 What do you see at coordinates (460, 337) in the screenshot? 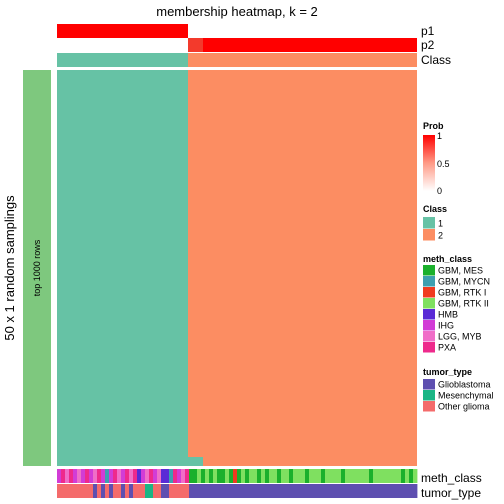
I see `meth-class-legend-item-label: LGG, MYB` at bounding box center [460, 337].